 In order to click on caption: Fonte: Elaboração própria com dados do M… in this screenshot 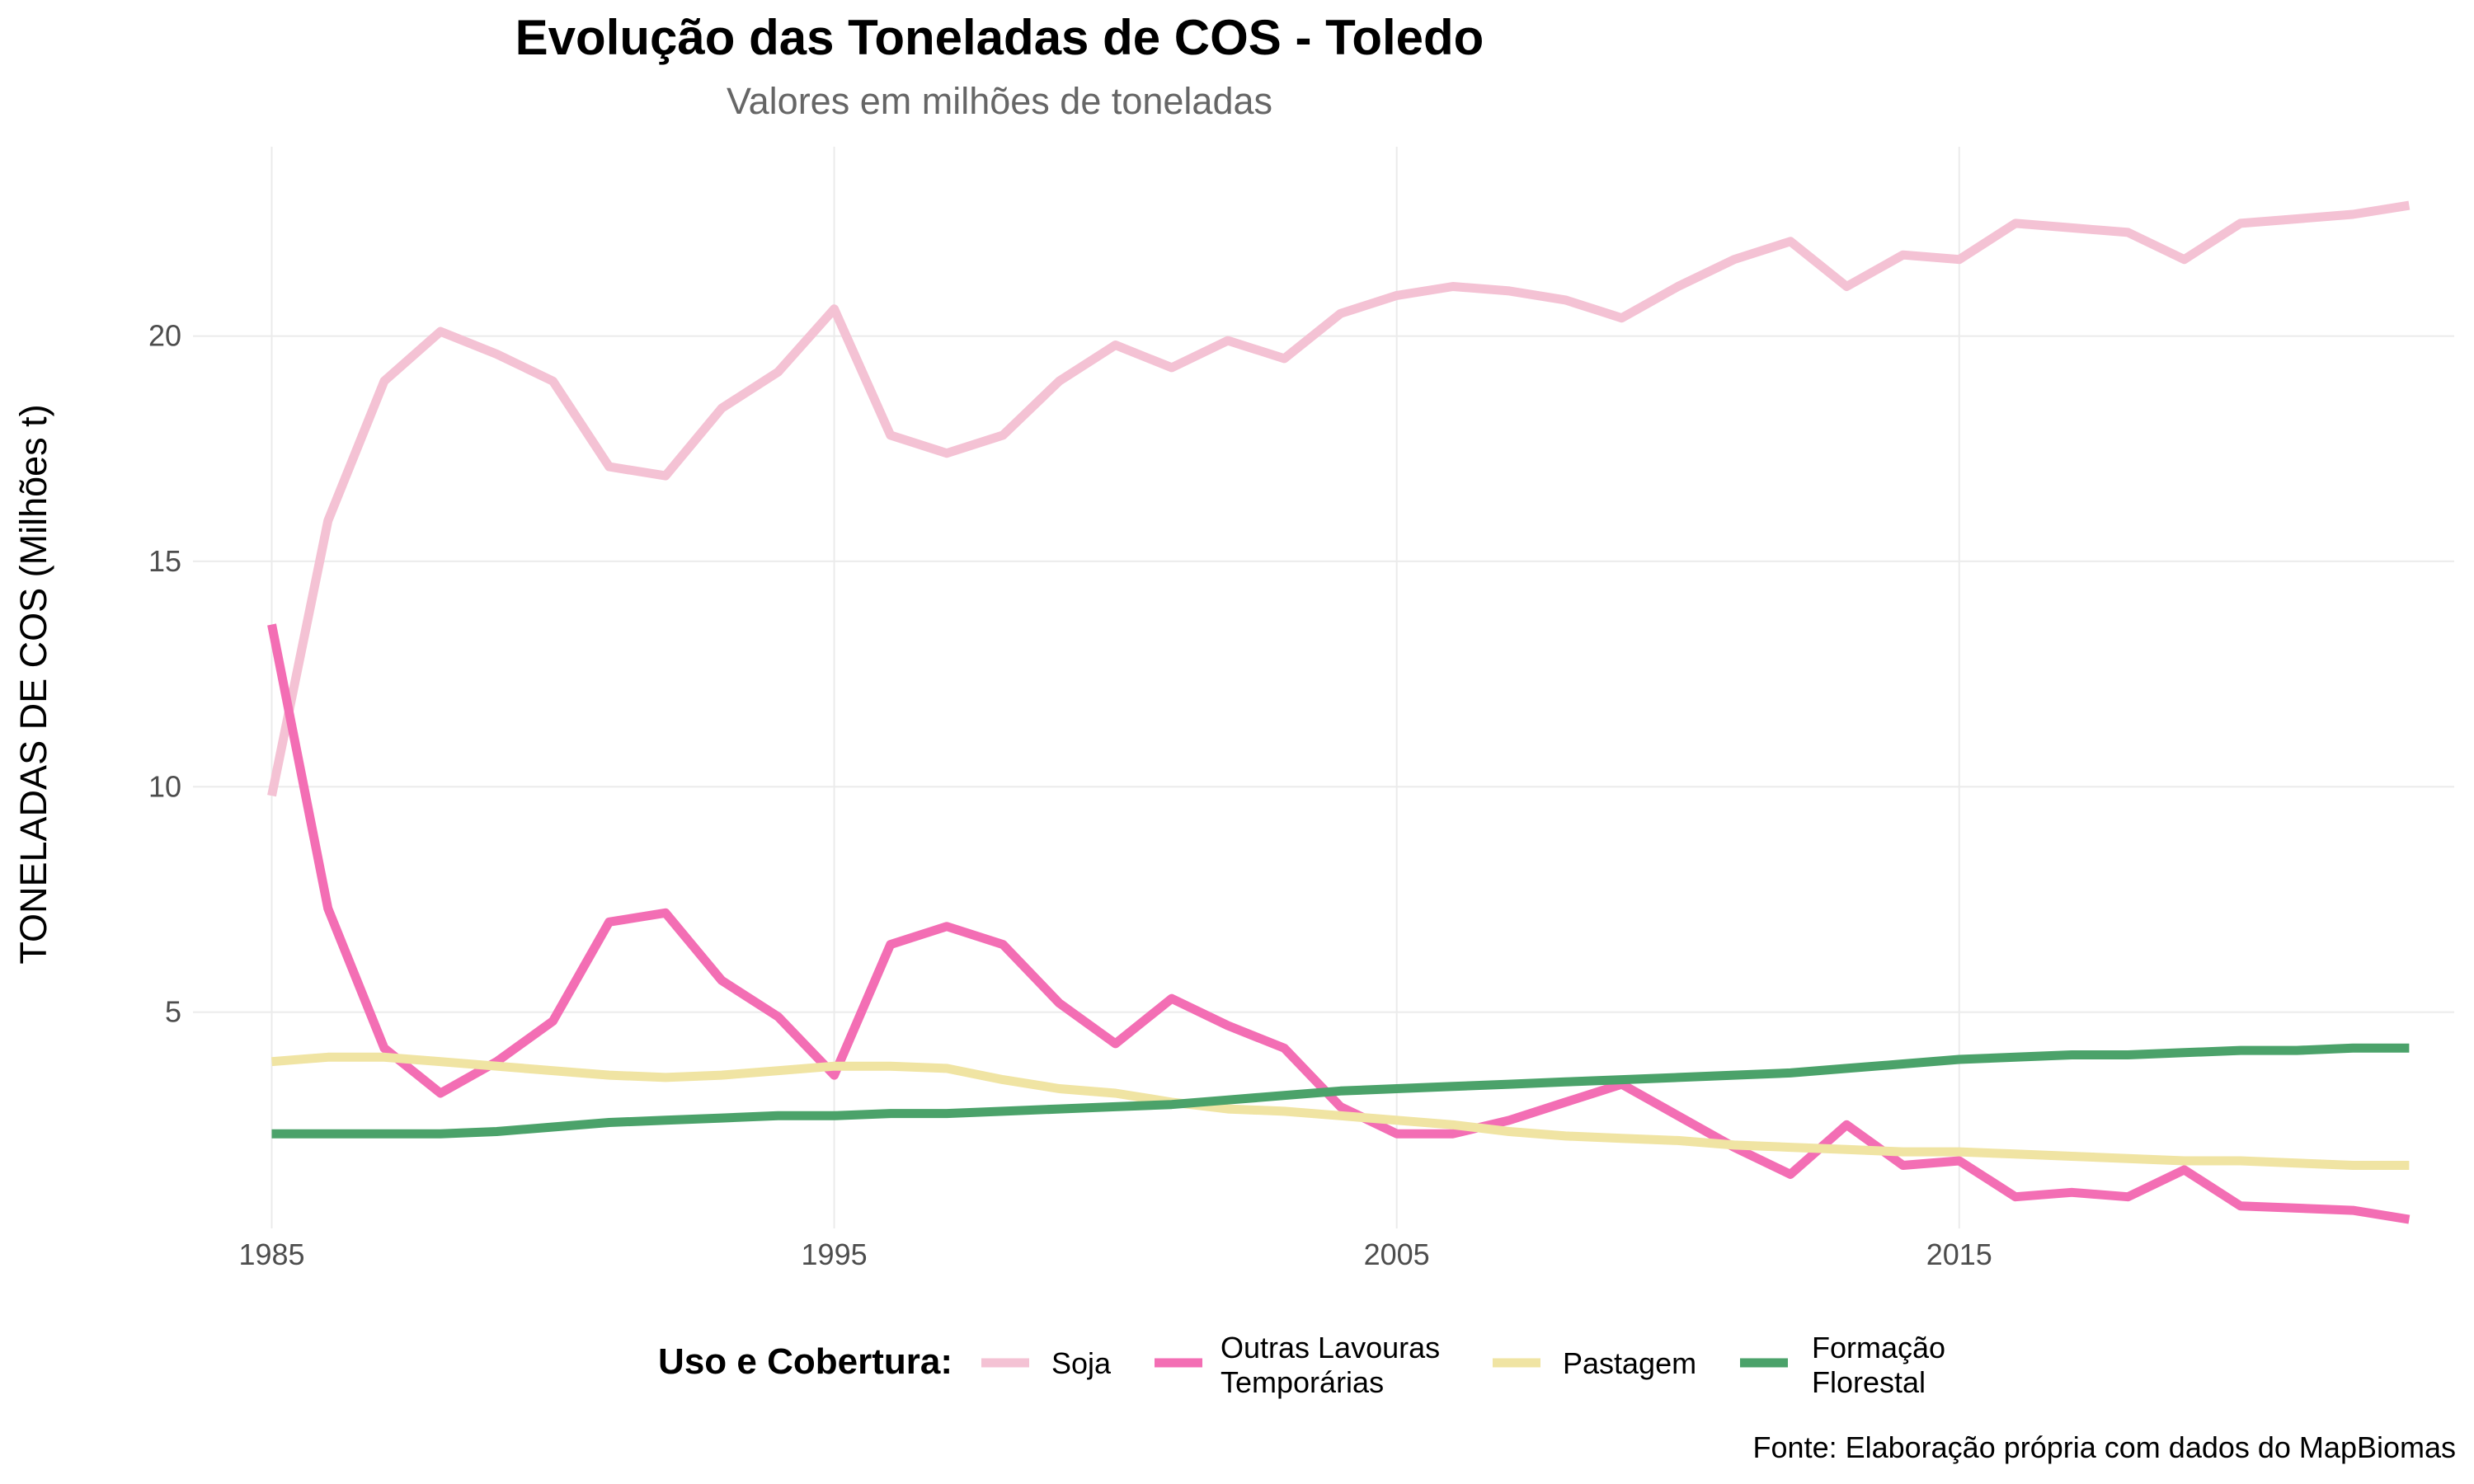, I will do `click(2104, 1447)`.